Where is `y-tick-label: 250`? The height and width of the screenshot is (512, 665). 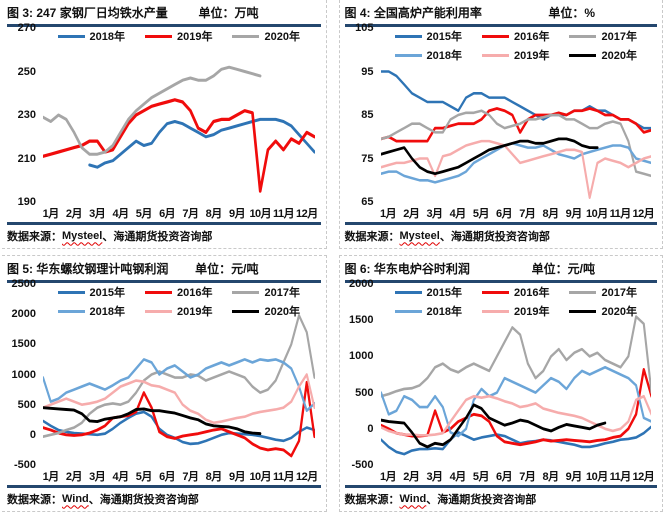
y-tick-label: 250 is located at coordinates (26, 71).